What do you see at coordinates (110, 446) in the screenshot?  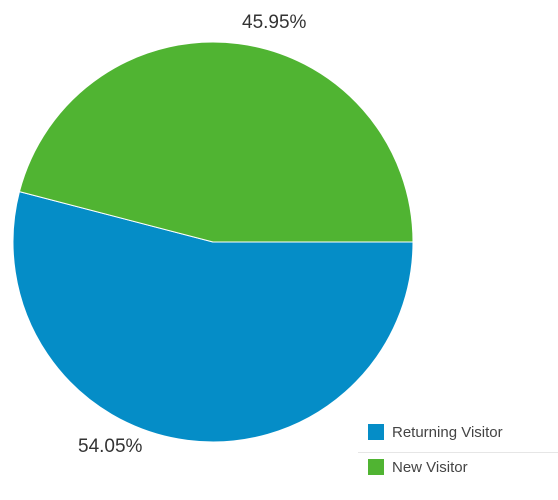 I see `pie-value-label-returning-visitor: 54.05%` at bounding box center [110, 446].